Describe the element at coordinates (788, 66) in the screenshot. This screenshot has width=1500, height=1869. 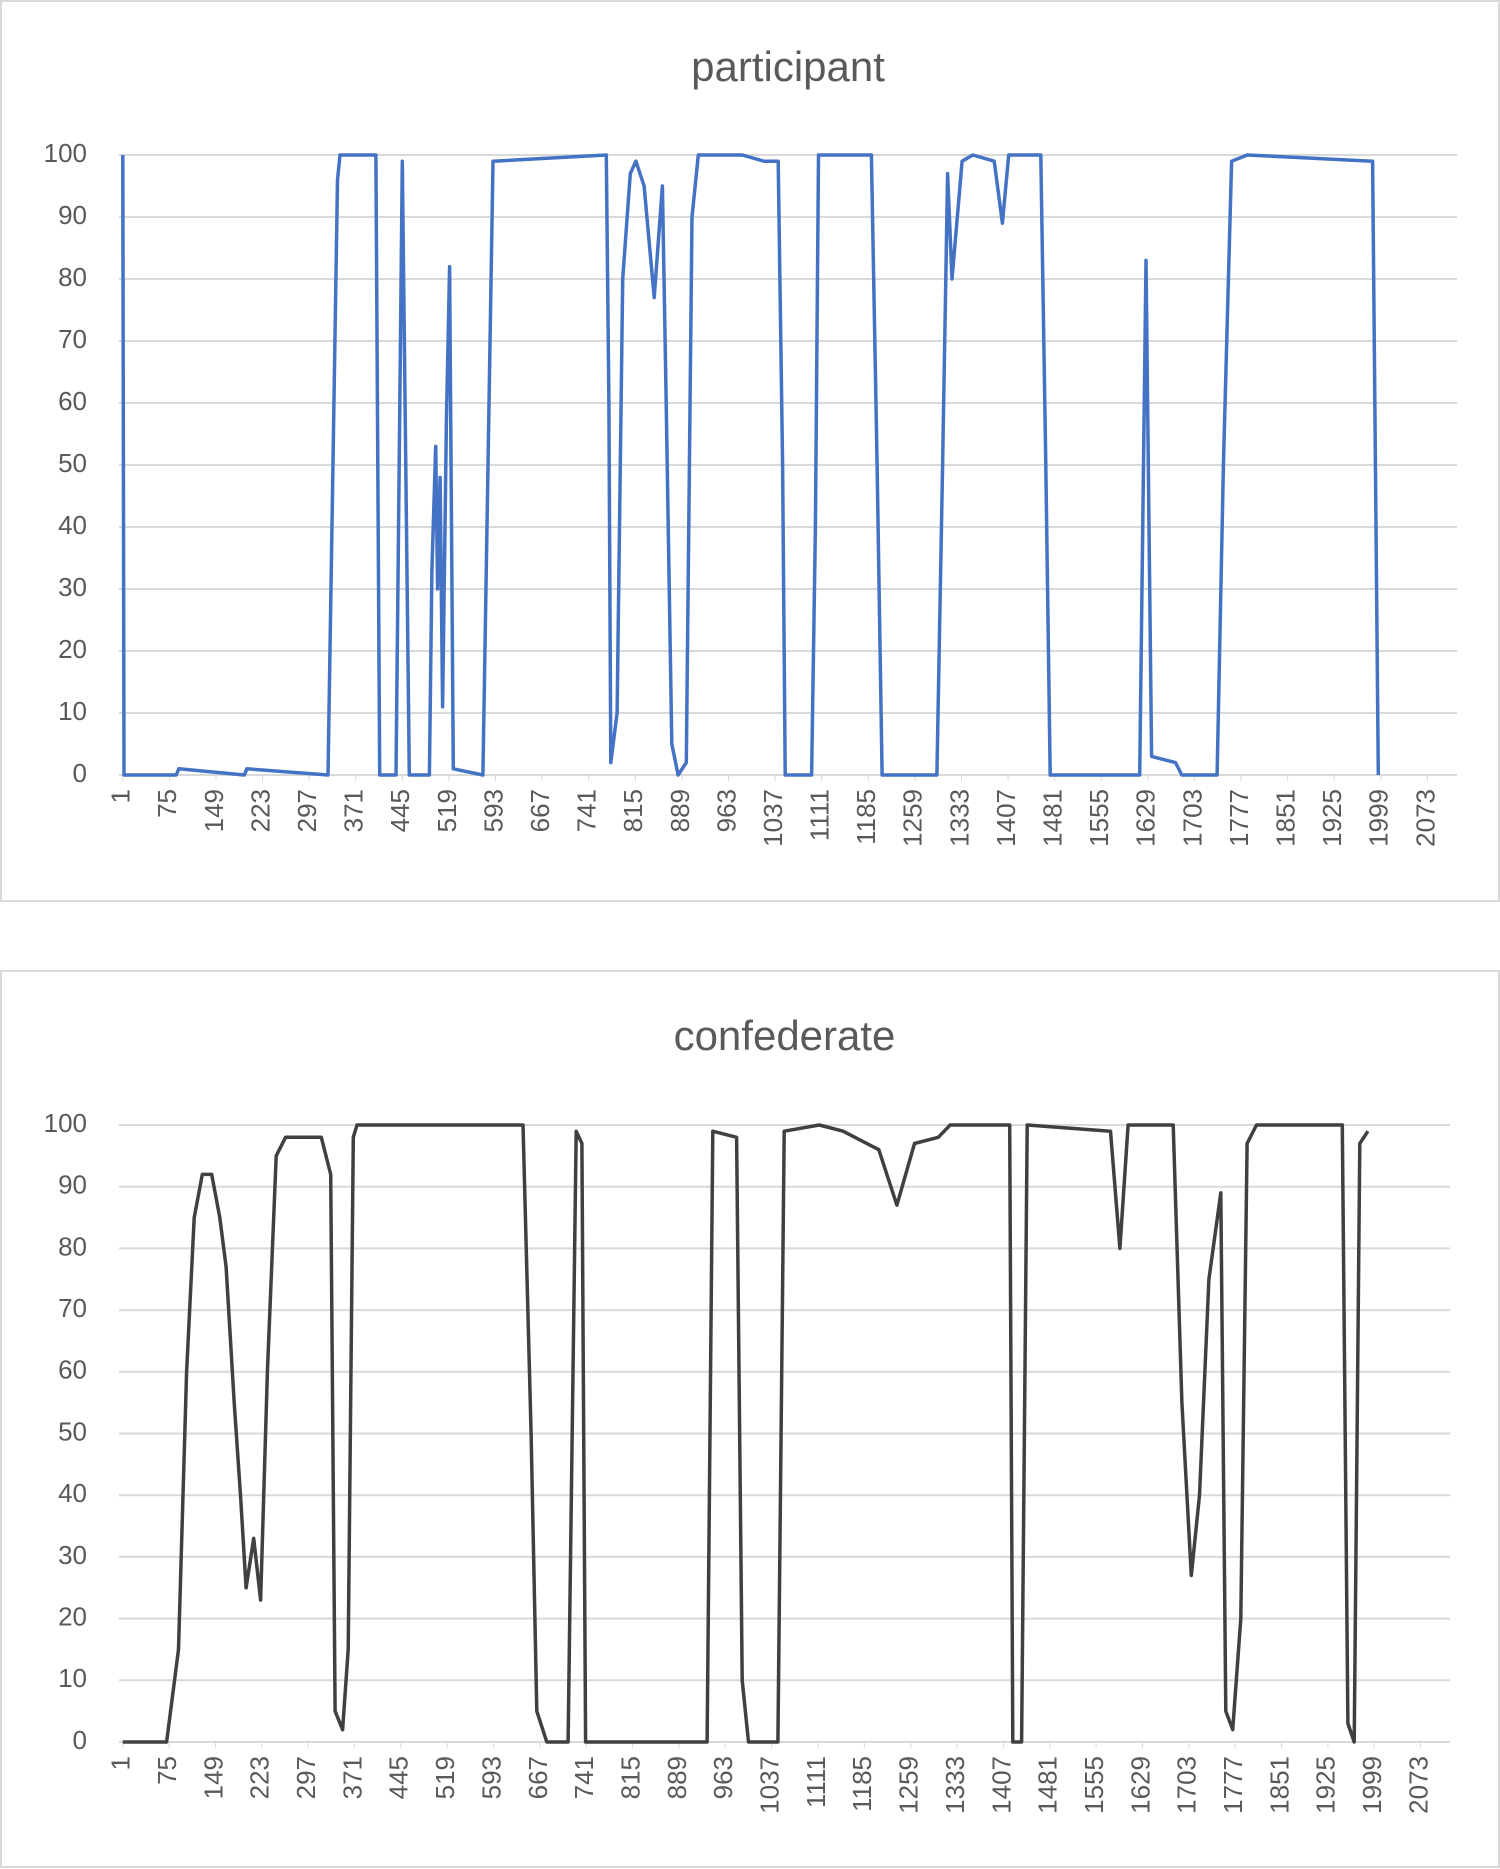
I see `chart-title: participant` at that location.